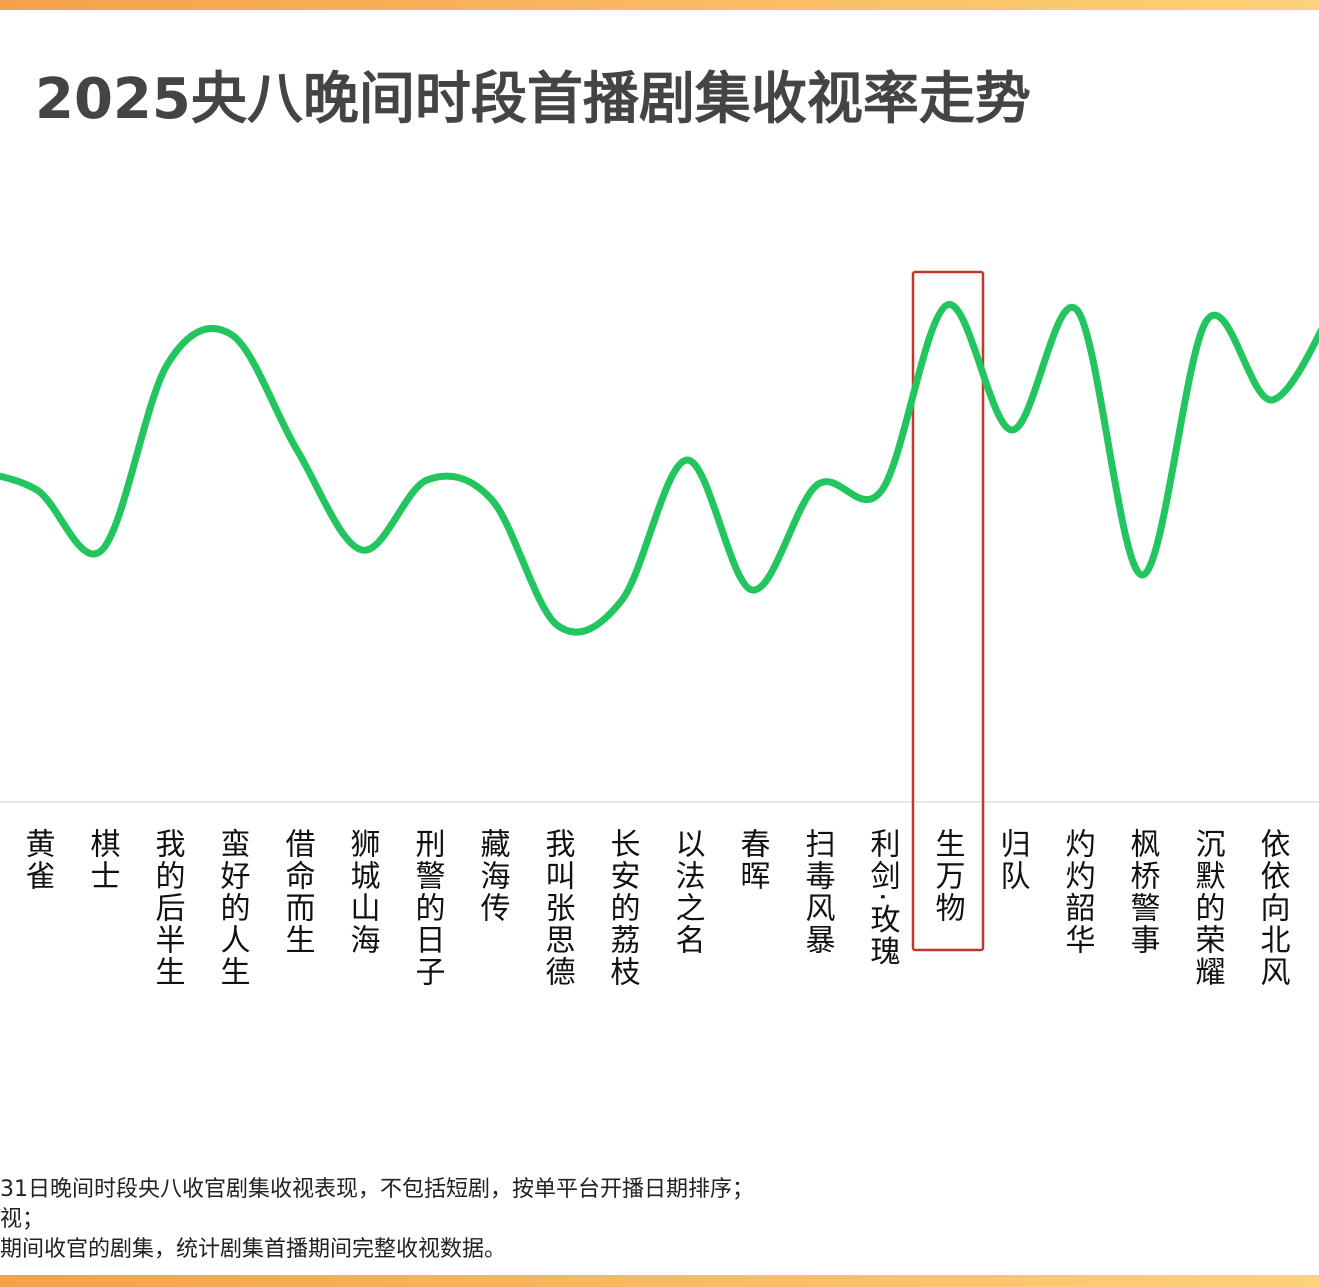 The image size is (1319, 1287). Describe the element at coordinates (1077, 892) in the screenshot. I see `x-tick-label: 灼灼韶华` at that location.